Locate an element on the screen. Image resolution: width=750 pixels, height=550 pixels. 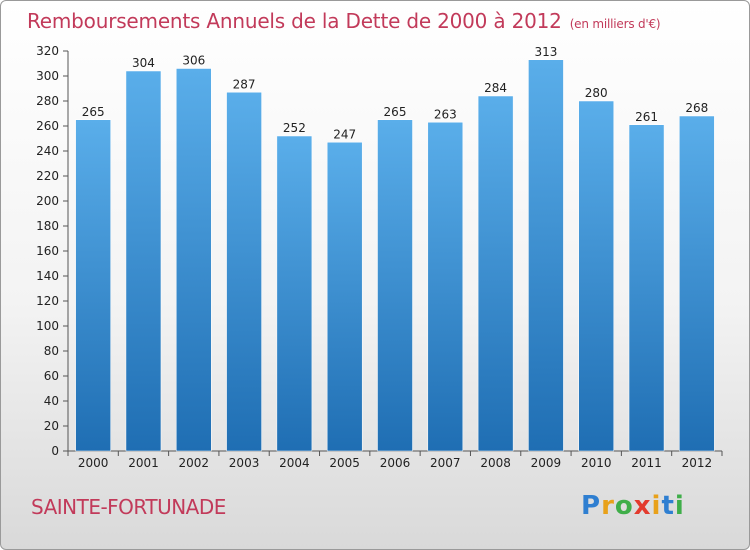
y-tick-label: 20 is located at coordinates (51, 426).